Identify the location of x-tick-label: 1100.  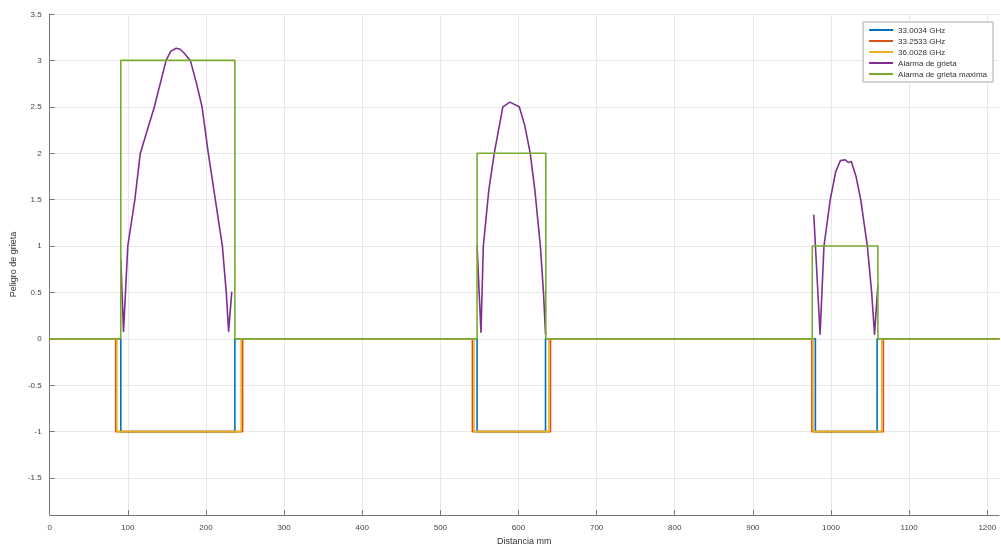
(909, 527).